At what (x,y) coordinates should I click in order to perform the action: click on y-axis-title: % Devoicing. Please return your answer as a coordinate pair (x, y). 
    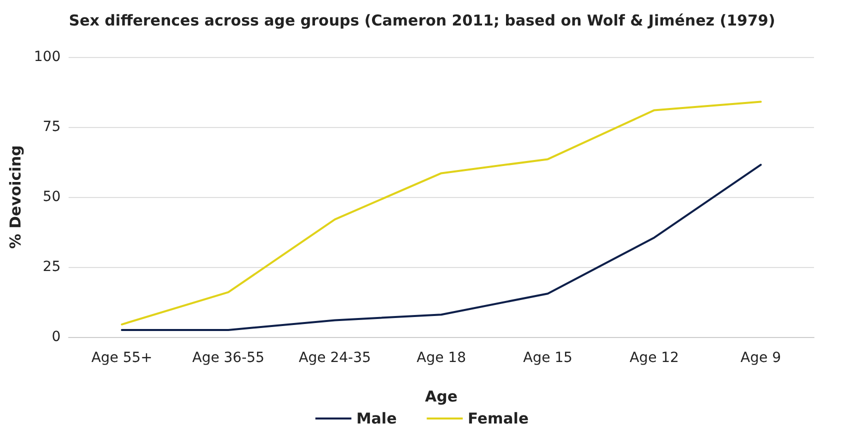
    Looking at the image, I should click on (15, 197).